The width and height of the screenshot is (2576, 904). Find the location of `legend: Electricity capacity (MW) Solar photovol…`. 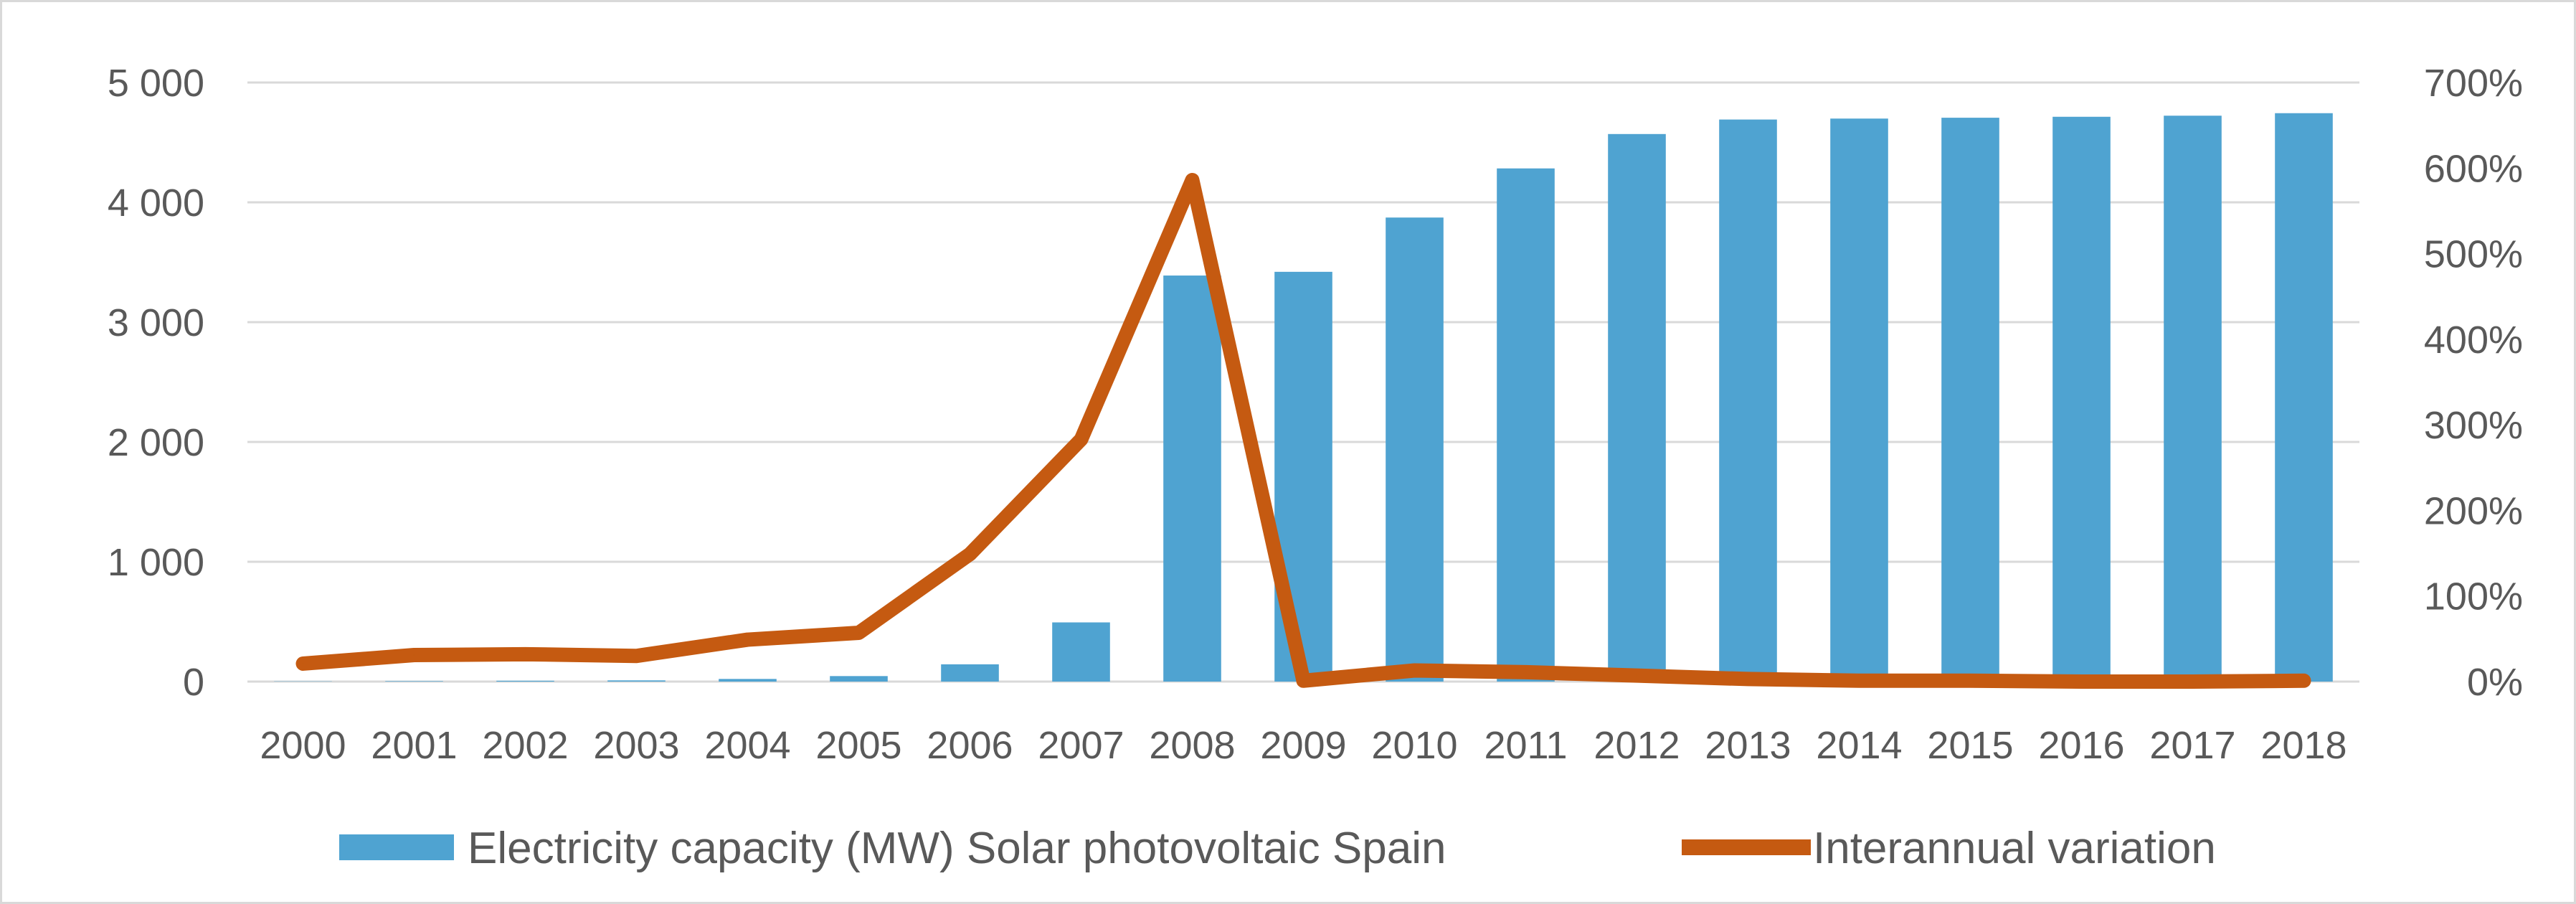

legend: Electricity capacity (MW) Solar photovol… is located at coordinates (1277, 848).